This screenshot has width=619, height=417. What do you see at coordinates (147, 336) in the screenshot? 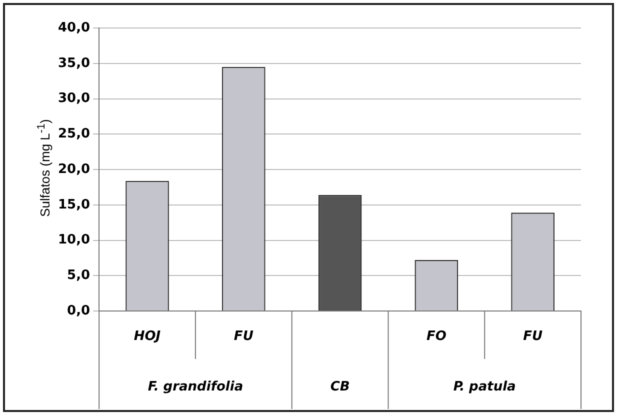
I see `x-tick-label: HOJ` at bounding box center [147, 336].